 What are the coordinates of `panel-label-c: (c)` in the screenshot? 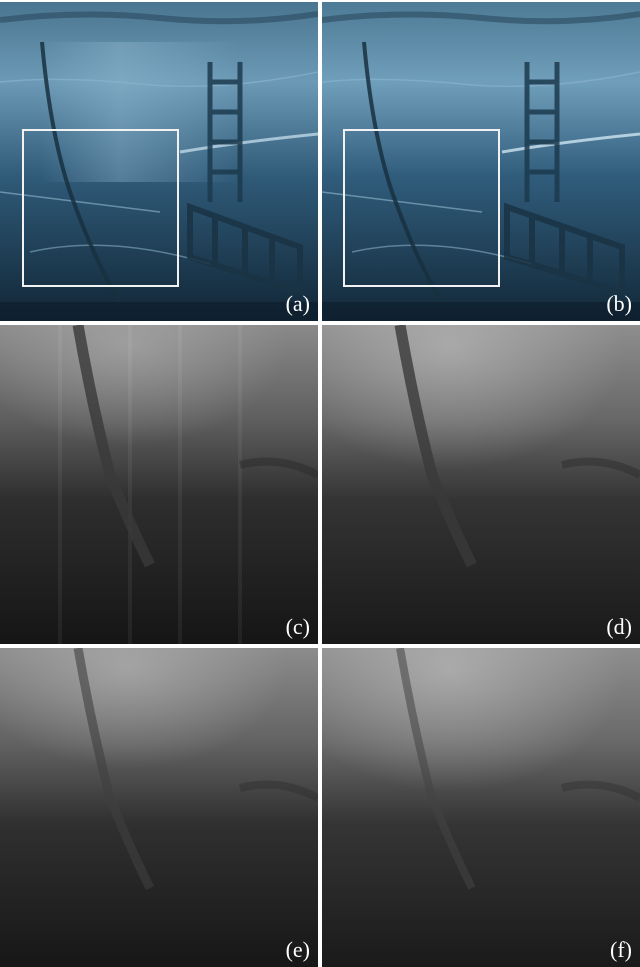 It's located at (297, 626).